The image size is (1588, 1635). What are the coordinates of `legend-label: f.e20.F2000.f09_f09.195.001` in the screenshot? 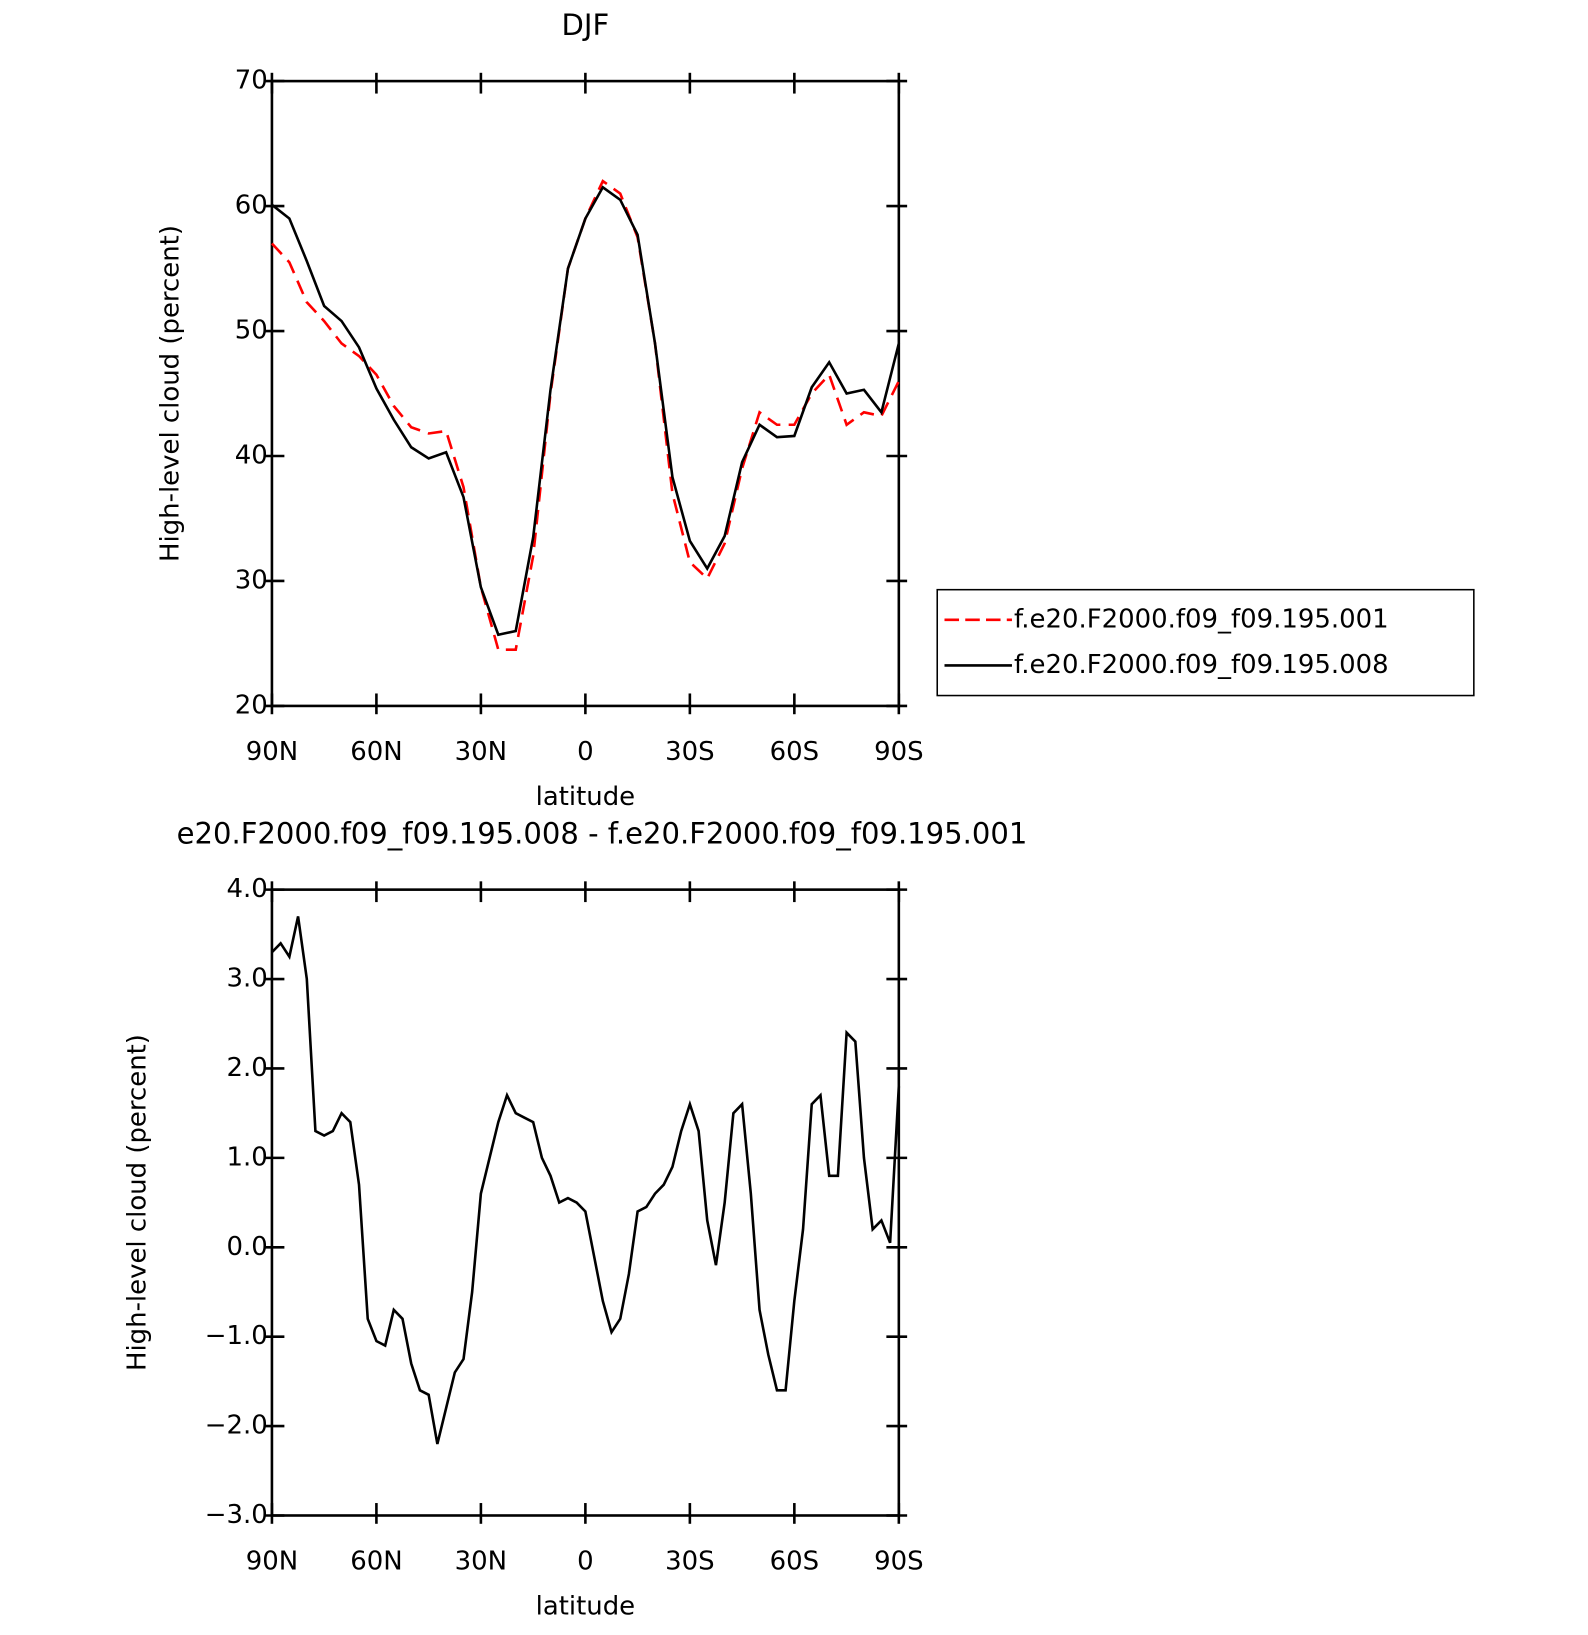 It's located at (1201, 619).